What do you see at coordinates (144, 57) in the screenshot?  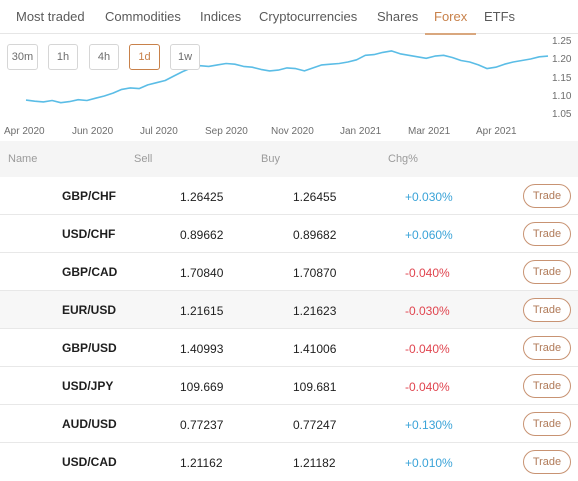 I see `range-1d-button: 1d` at bounding box center [144, 57].